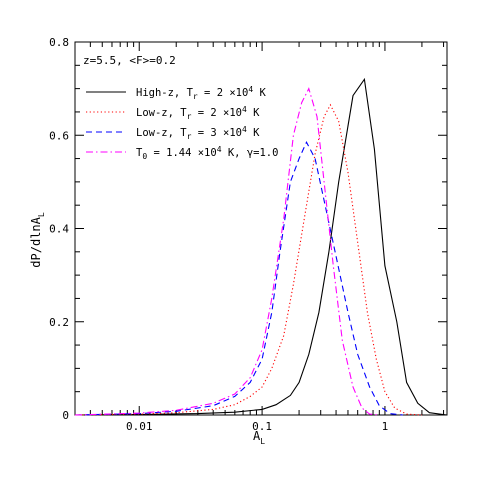 This screenshot has width=491, height=491. Describe the element at coordinates (201, 93) in the screenshot. I see `legend-label-1: High-z, Tr = 2 ×104 K` at that location.